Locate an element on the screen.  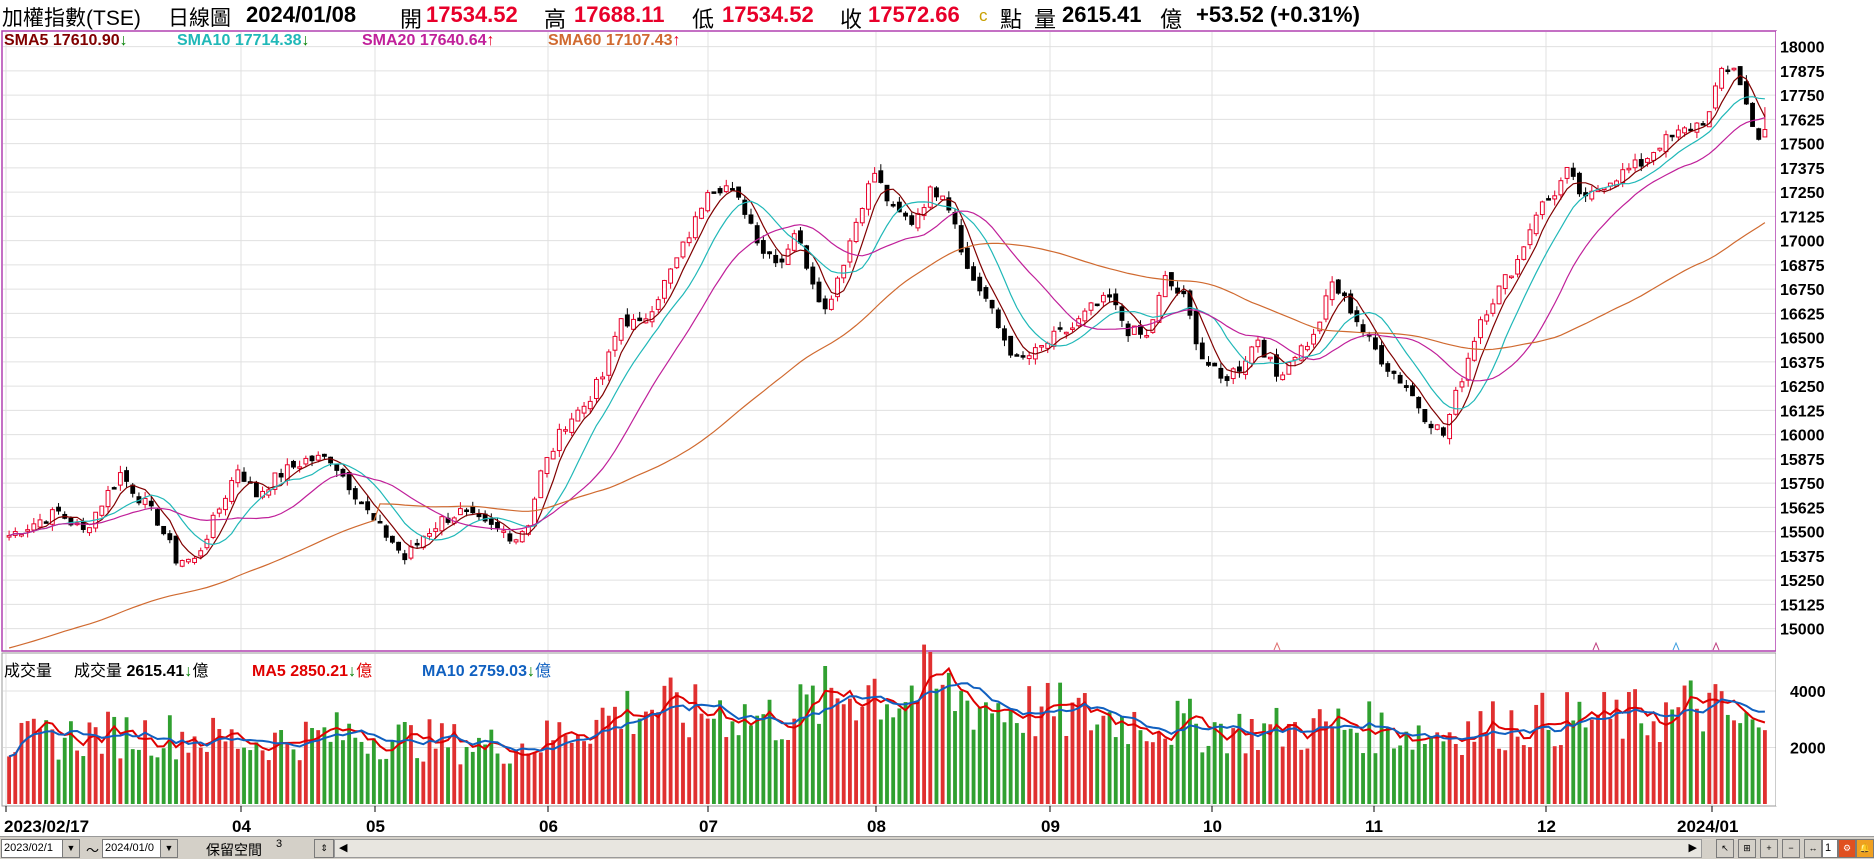
legend-sma60: SMA60 17107.43↑ is located at coordinates (614, 41).